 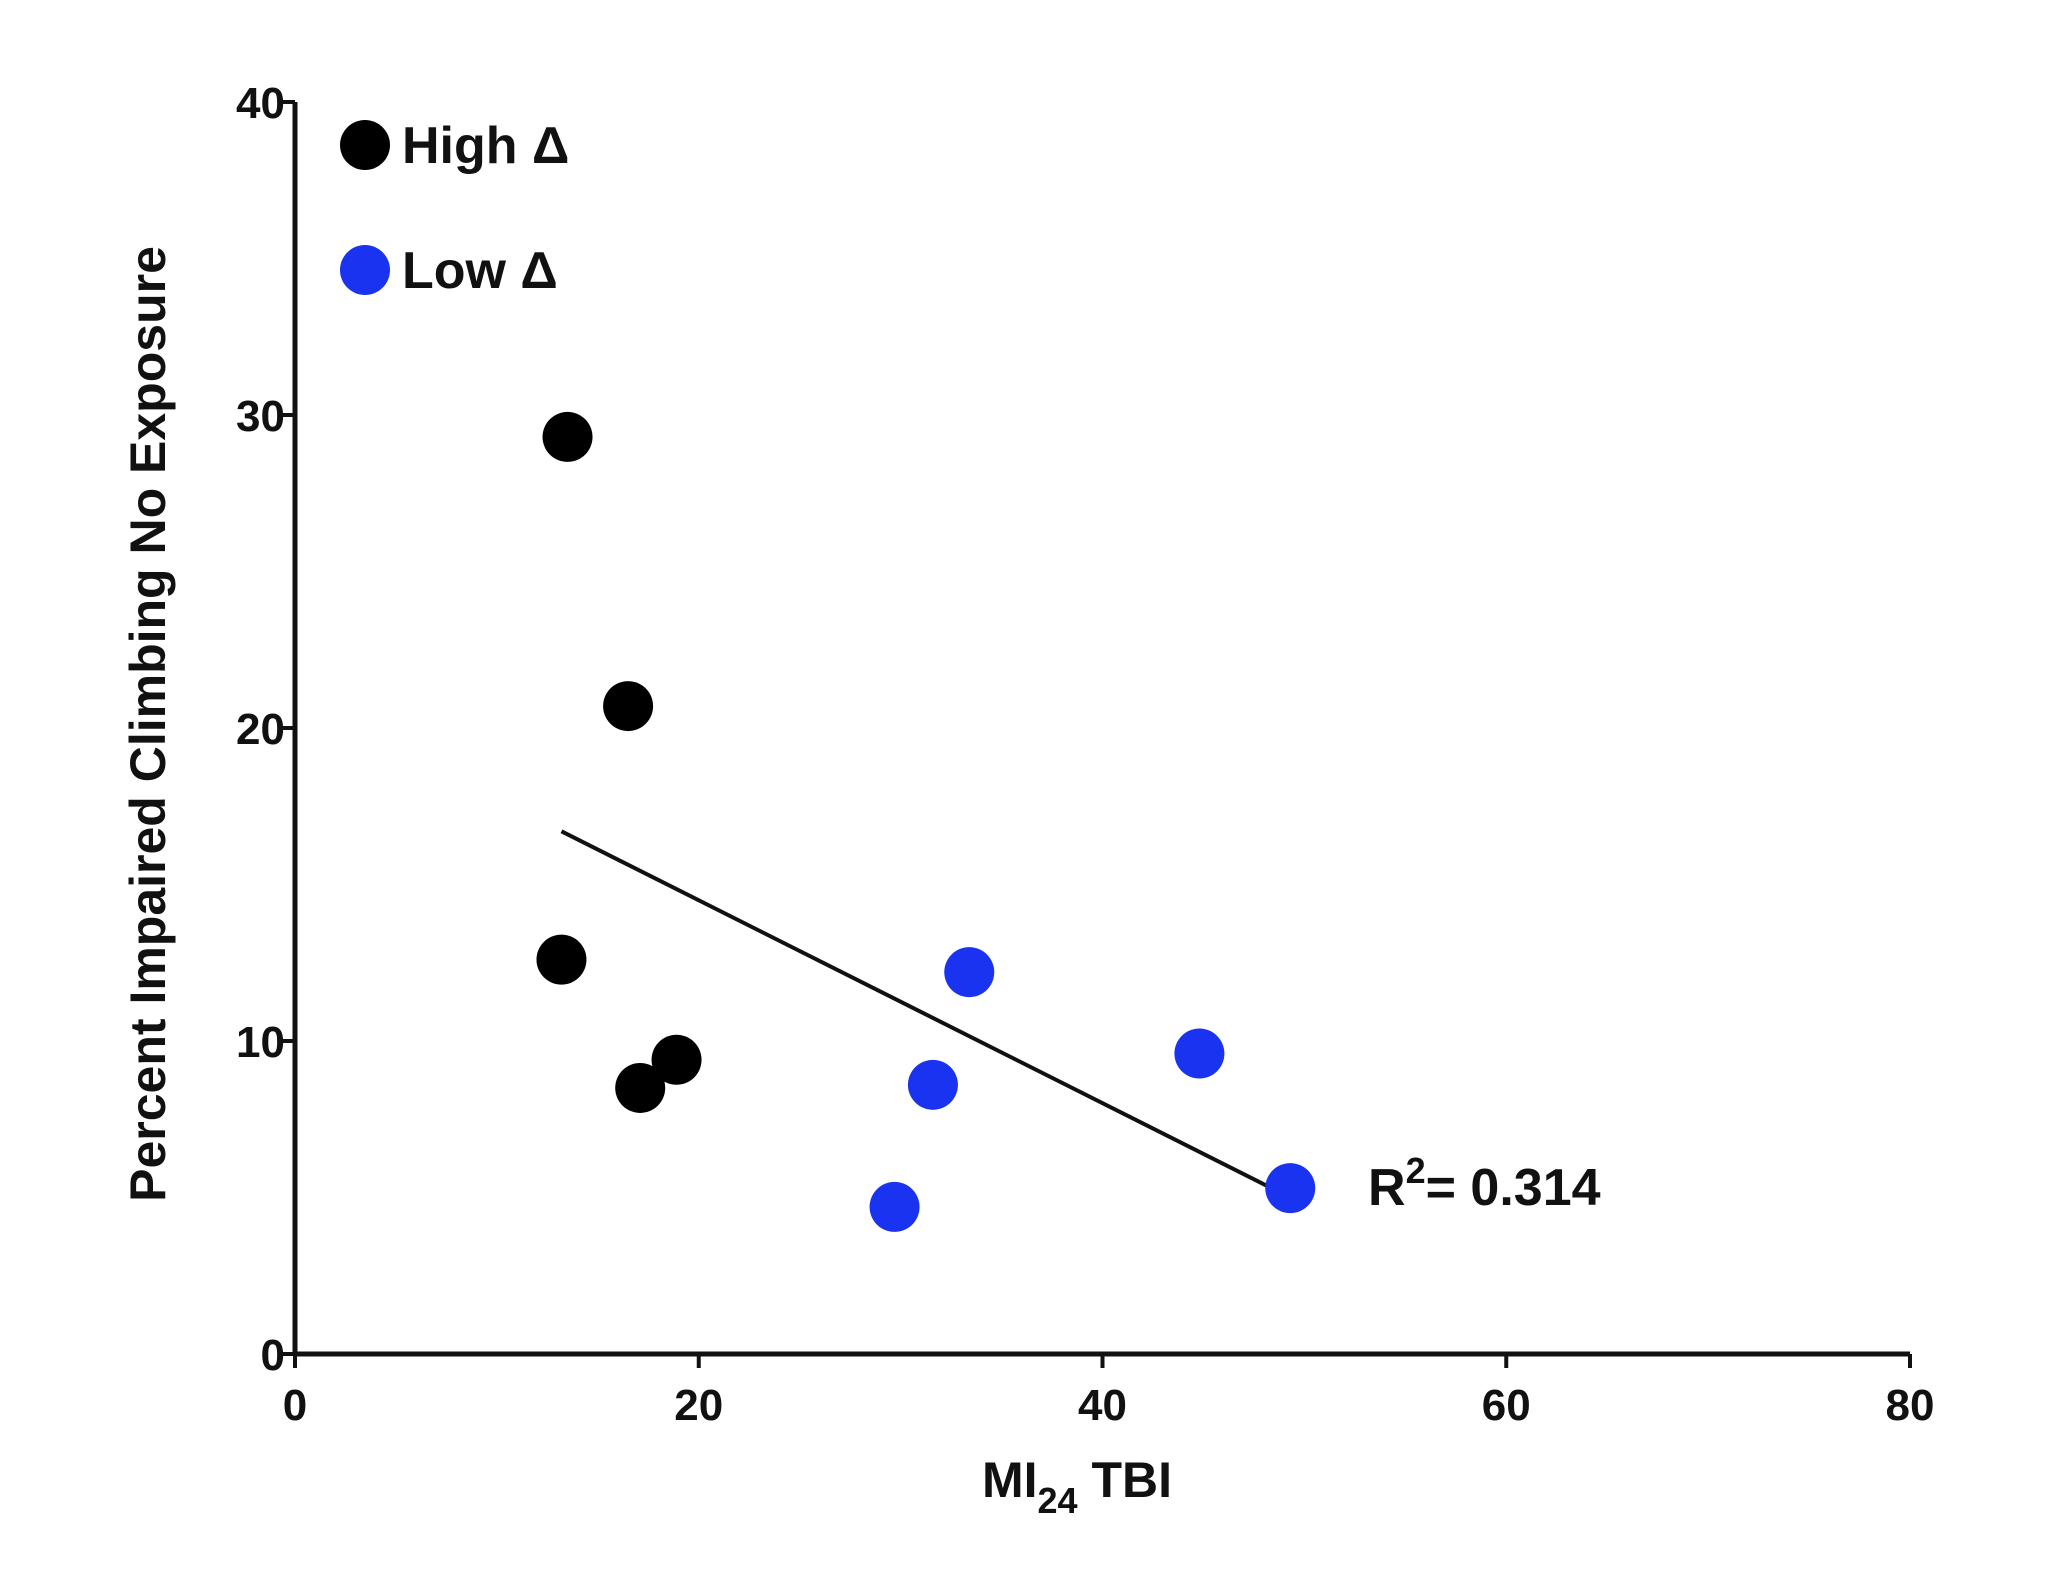 What do you see at coordinates (454, 208) in the screenshot?
I see `legend: High Δ Low Δ` at bounding box center [454, 208].